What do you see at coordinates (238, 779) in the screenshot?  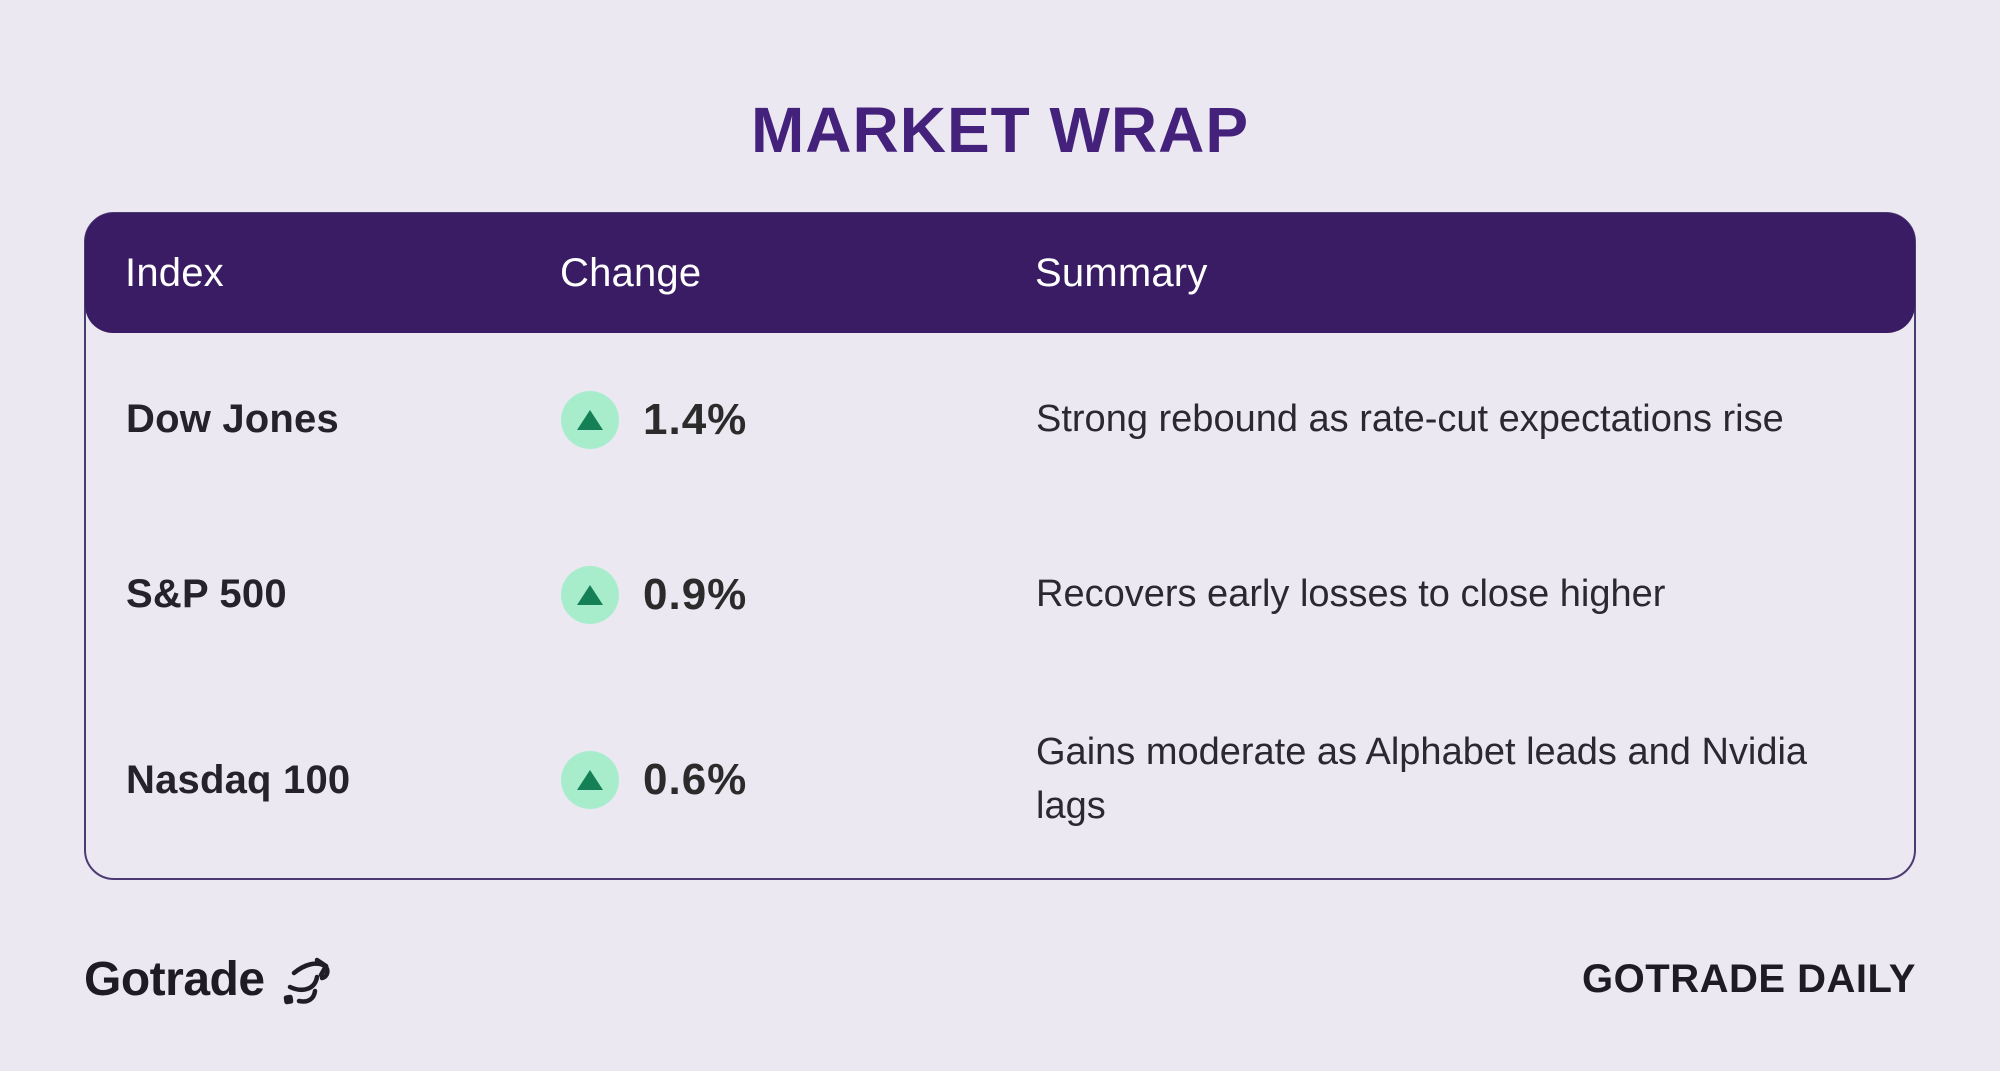 I see `index-name: Nasdaq 100` at bounding box center [238, 779].